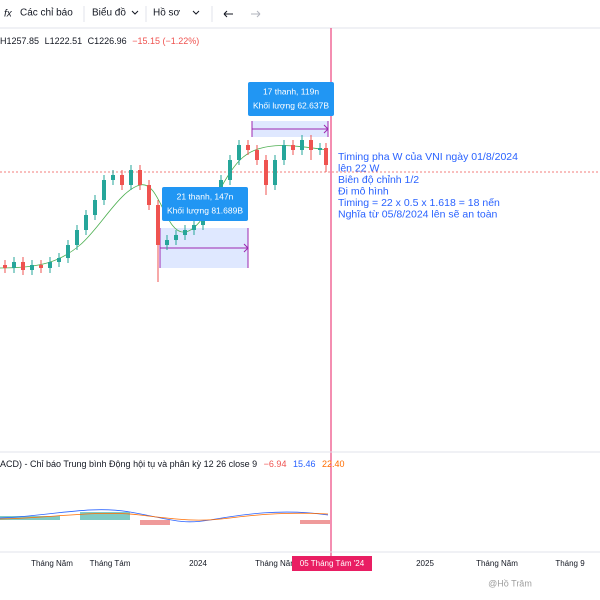 This screenshot has width=600, height=600. I want to click on toolbar, so click(300, 14).